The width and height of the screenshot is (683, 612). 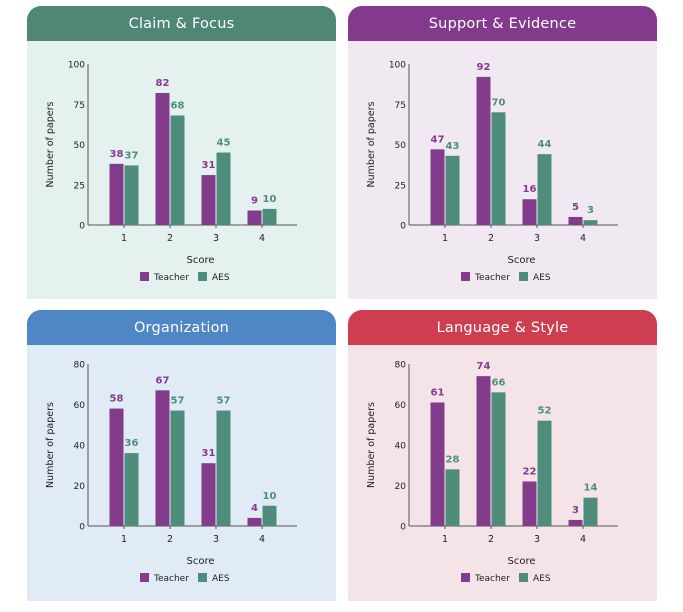 I want to click on x-tick-label: 2, so click(x=170, y=539).